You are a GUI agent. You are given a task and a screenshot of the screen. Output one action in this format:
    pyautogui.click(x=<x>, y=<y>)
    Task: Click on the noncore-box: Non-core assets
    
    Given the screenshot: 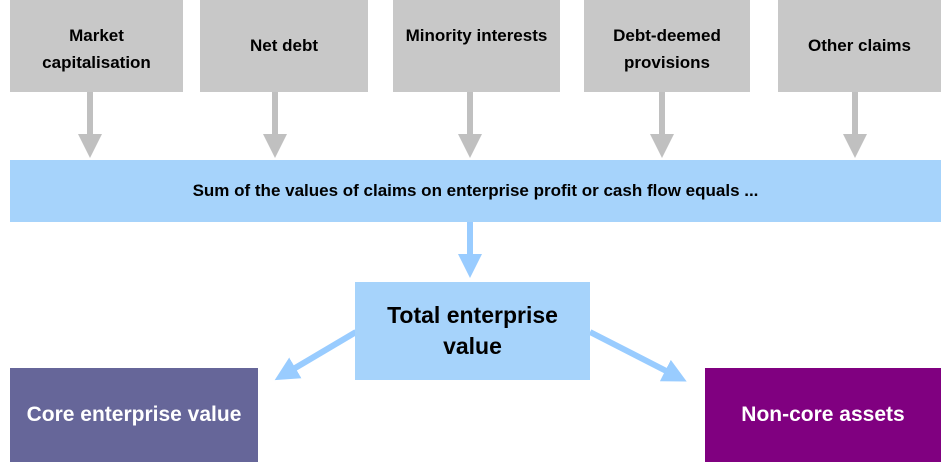 What is the action you would take?
    pyautogui.click(x=823, y=415)
    